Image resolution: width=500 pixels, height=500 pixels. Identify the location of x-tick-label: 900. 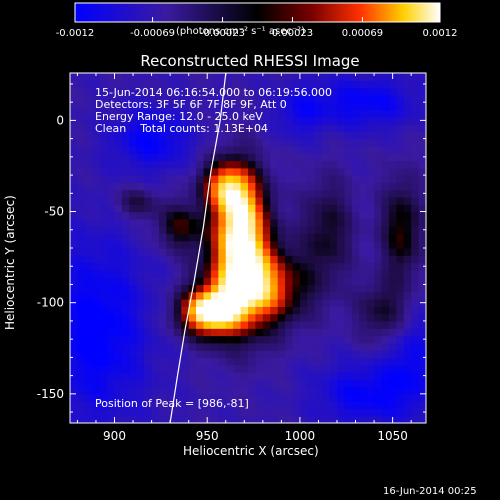
(114, 436).